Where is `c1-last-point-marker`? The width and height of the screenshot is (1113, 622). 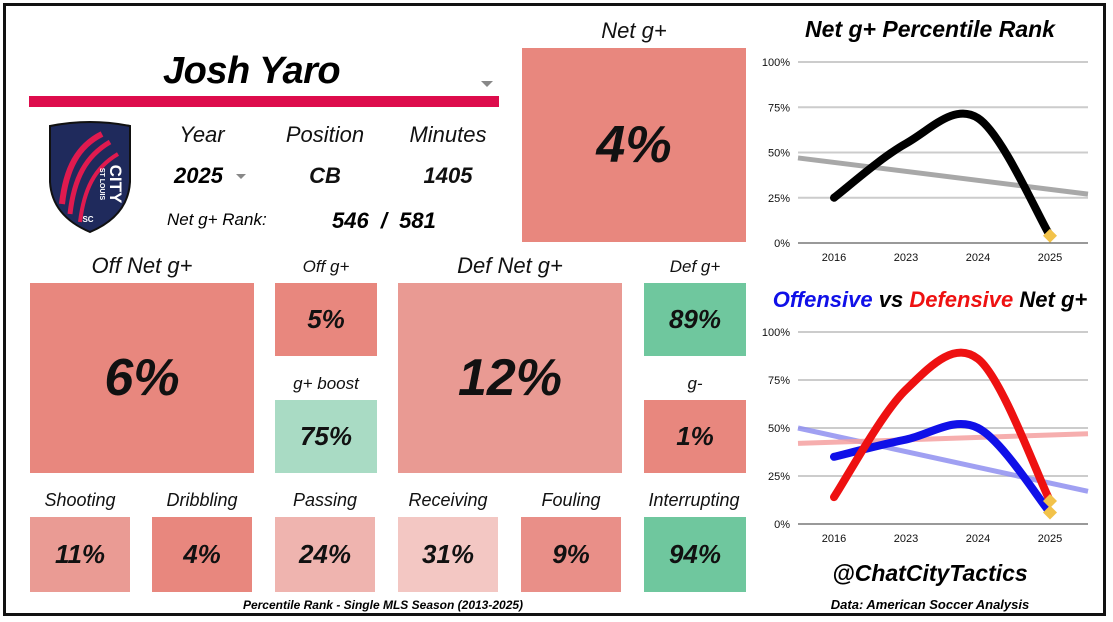
c1-last-point-marker is located at coordinates (1050, 235).